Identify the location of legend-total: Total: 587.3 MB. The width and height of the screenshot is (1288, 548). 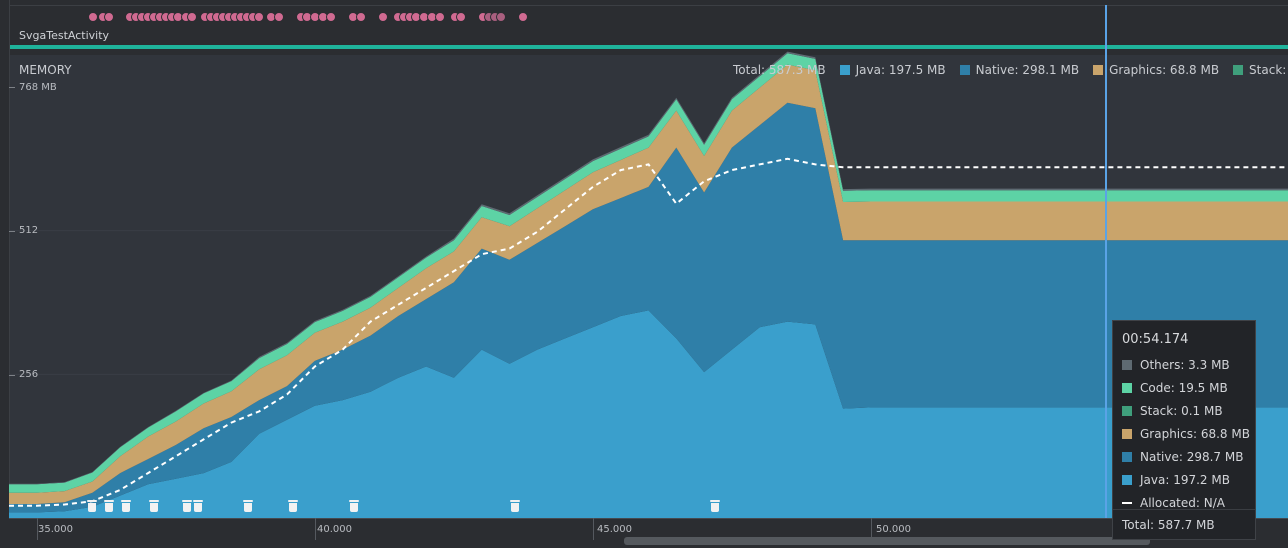
(779, 70).